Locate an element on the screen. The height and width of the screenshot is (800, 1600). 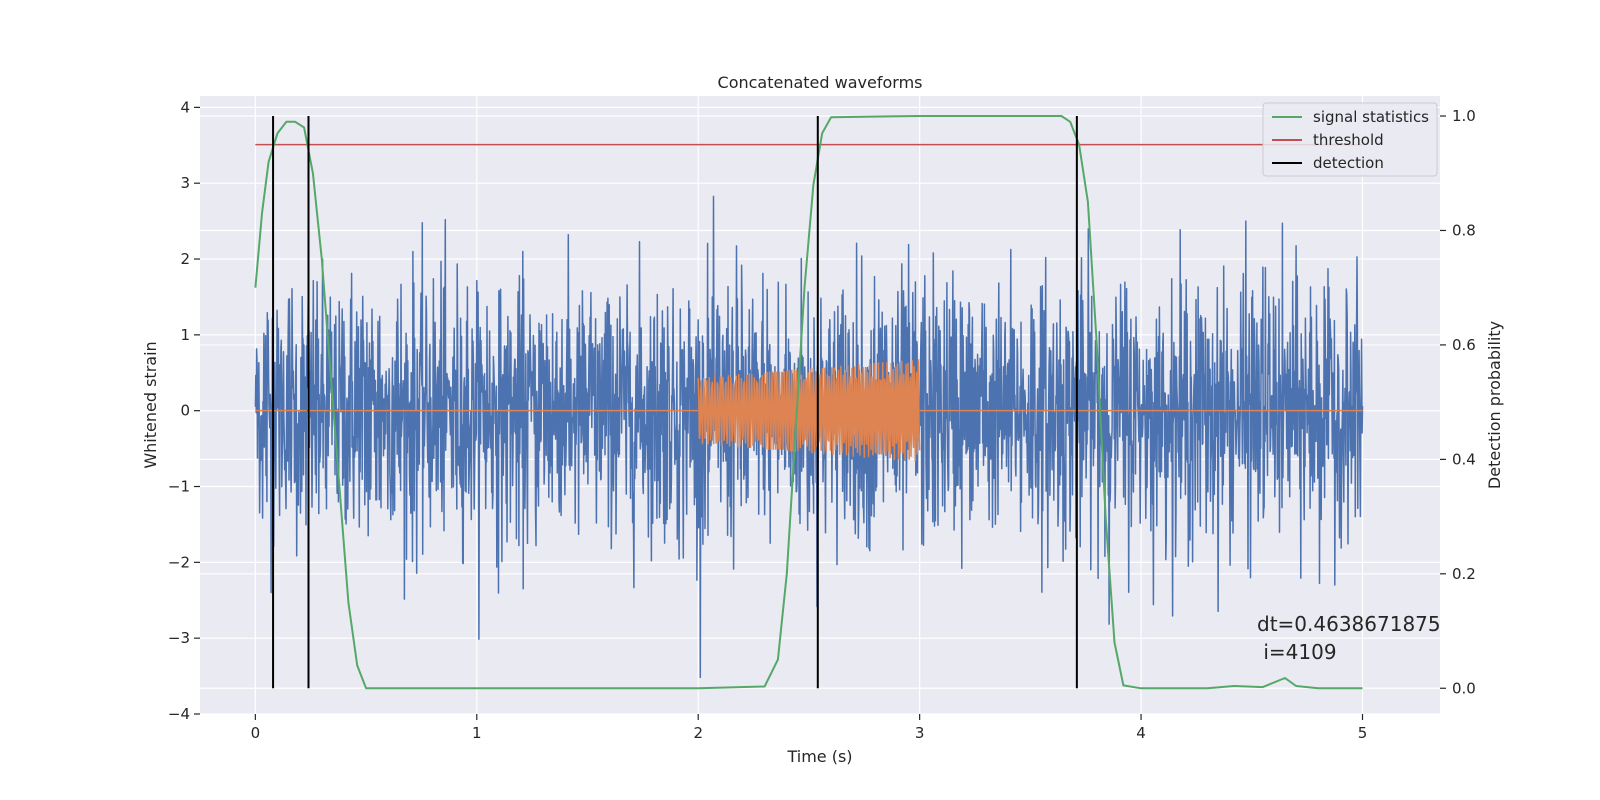
x-tick-label: 4 is located at coordinates (1141, 733).